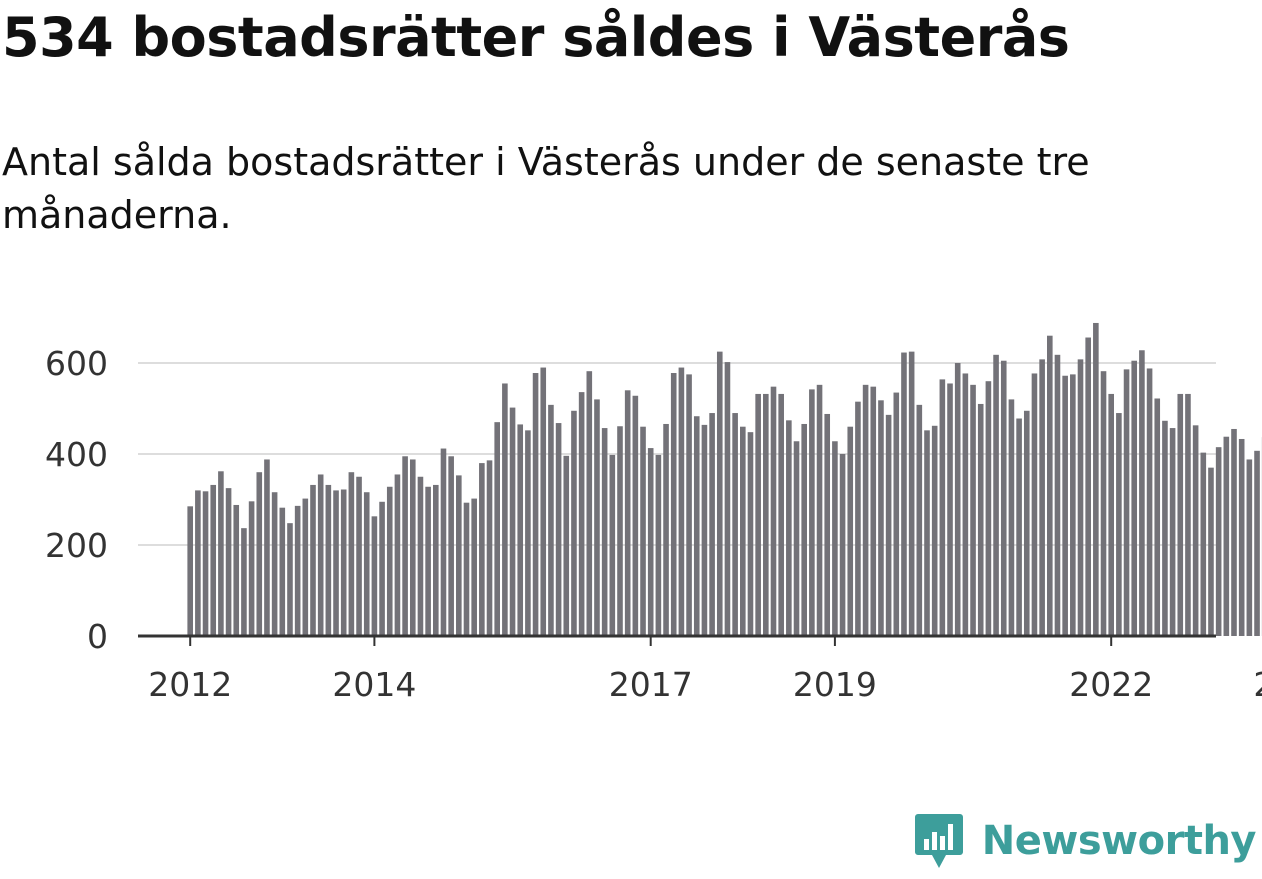  Describe the element at coordinates (1085, 841) in the screenshot. I see `brand-logo: Newsworthy` at that location.